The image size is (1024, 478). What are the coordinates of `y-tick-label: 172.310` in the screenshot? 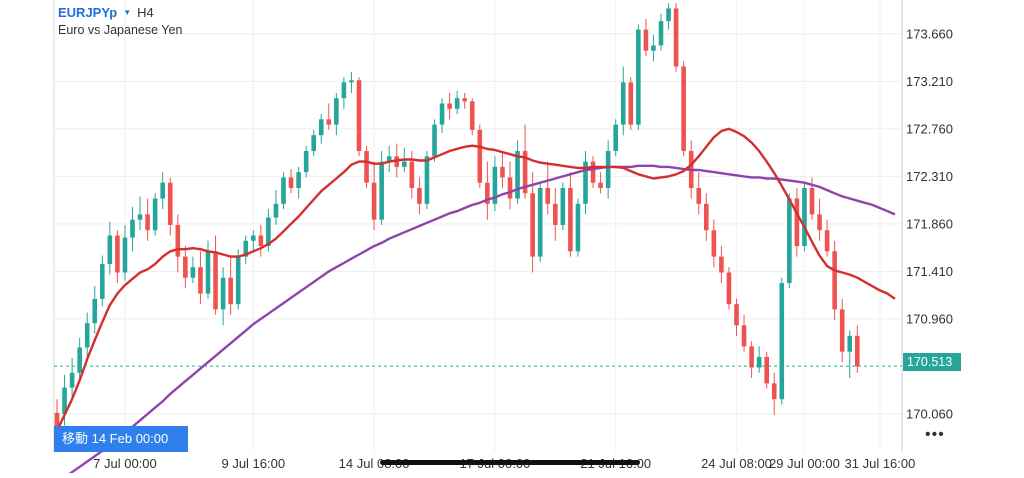 It's located at (929, 176).